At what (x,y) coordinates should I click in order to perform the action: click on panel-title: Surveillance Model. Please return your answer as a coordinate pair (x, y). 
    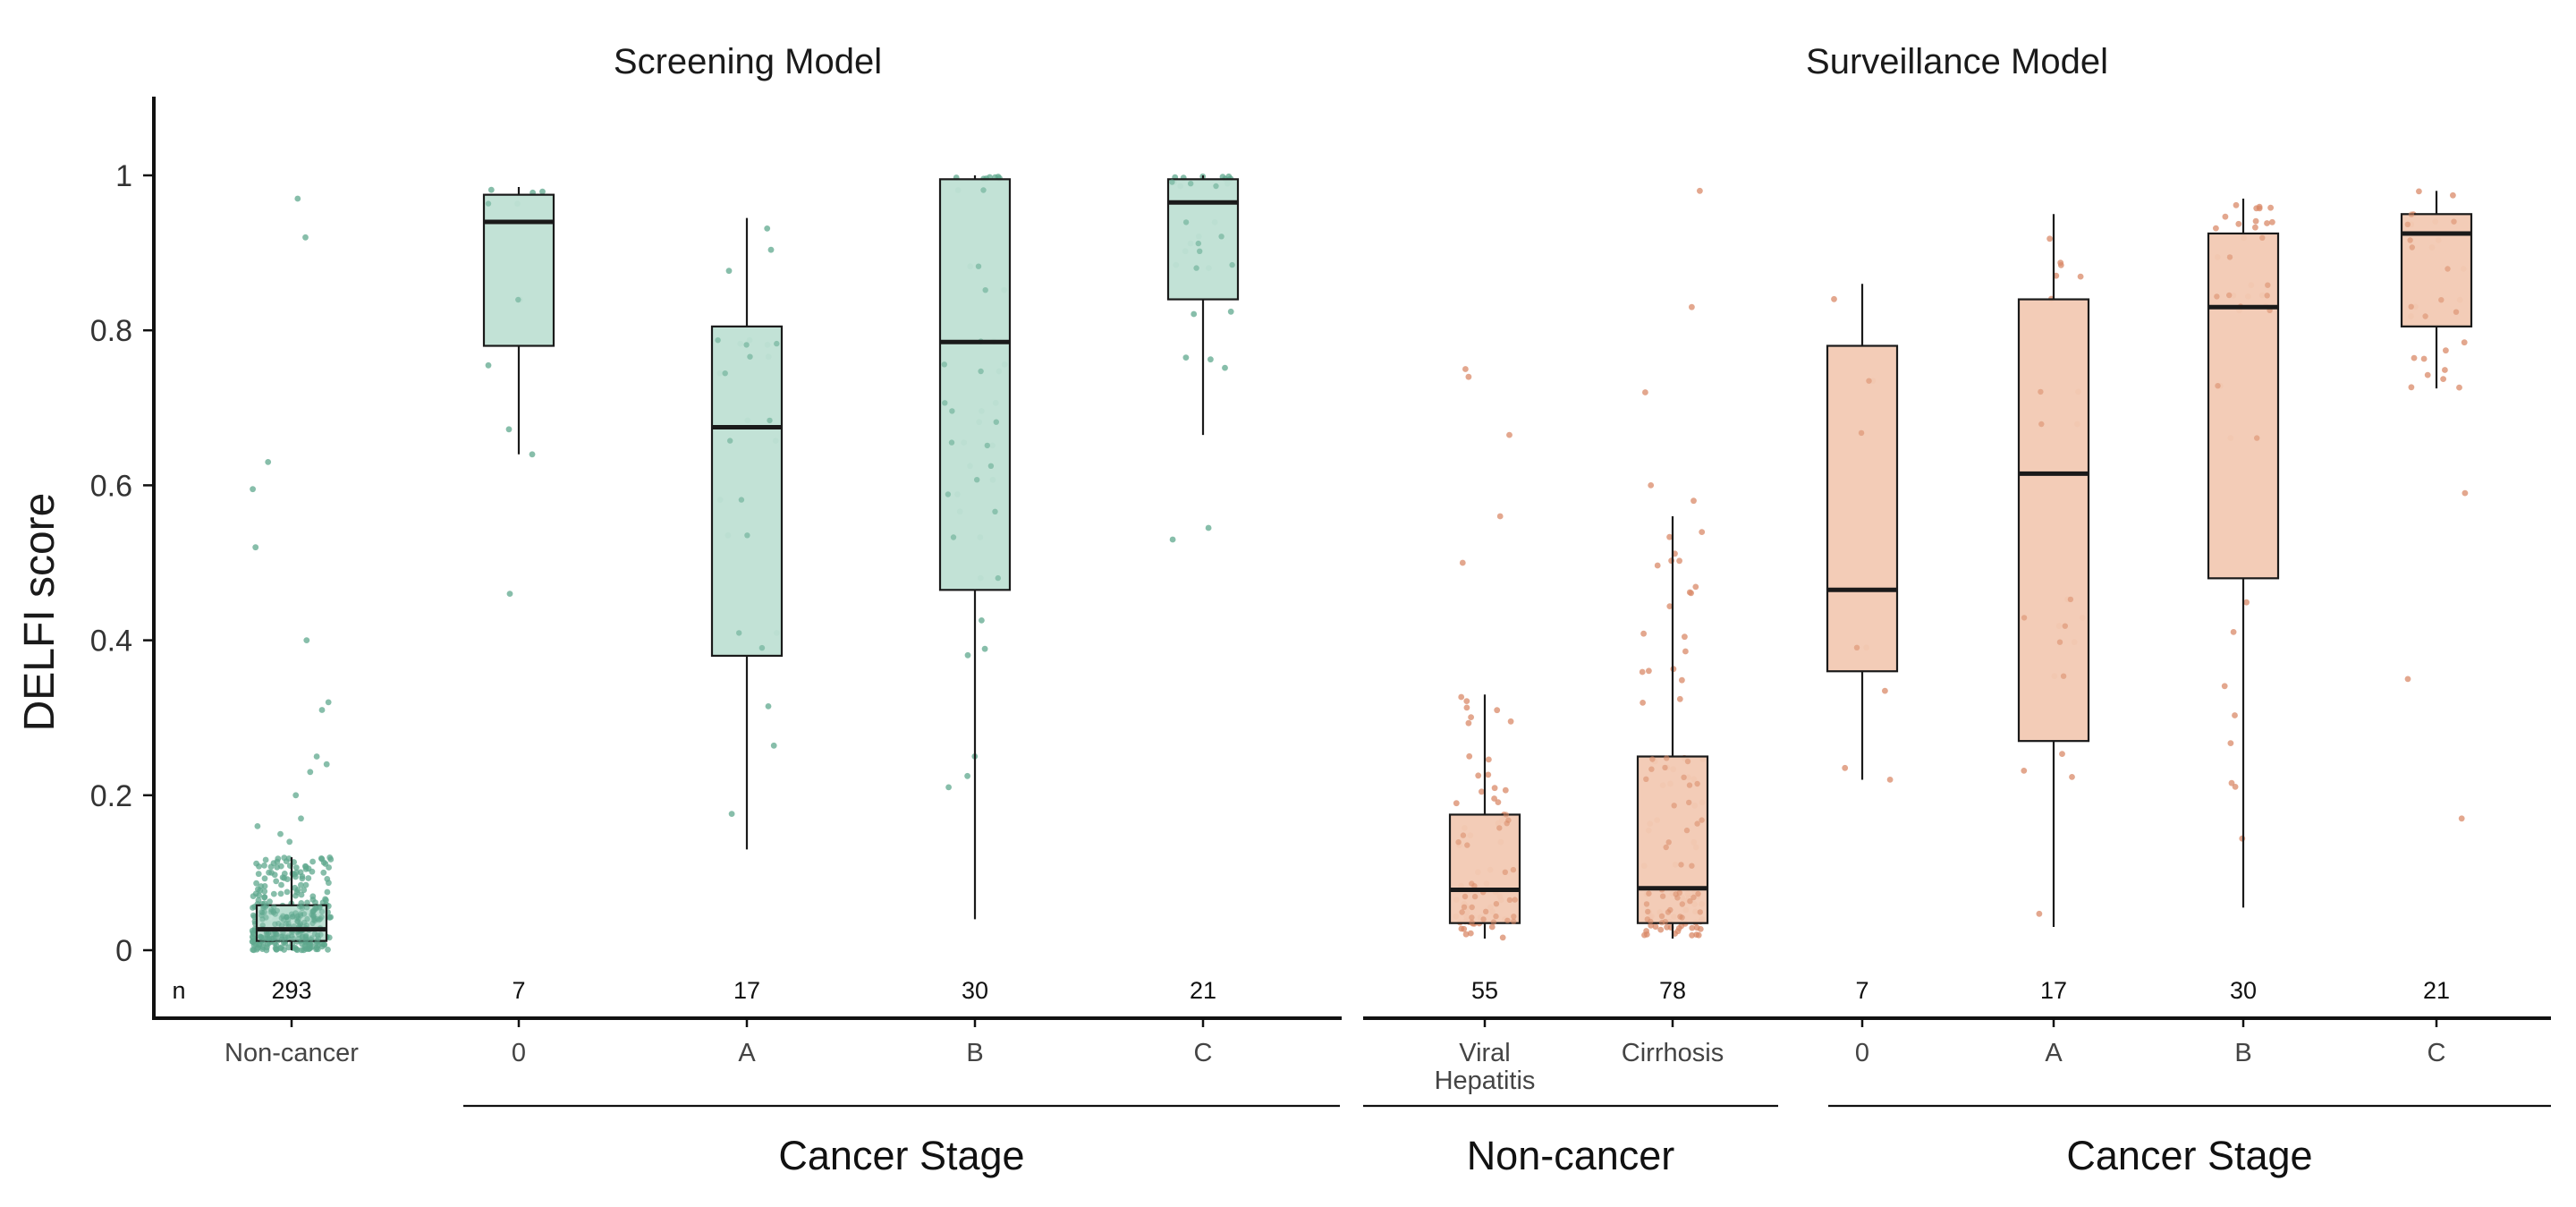
    Looking at the image, I should click on (1957, 61).